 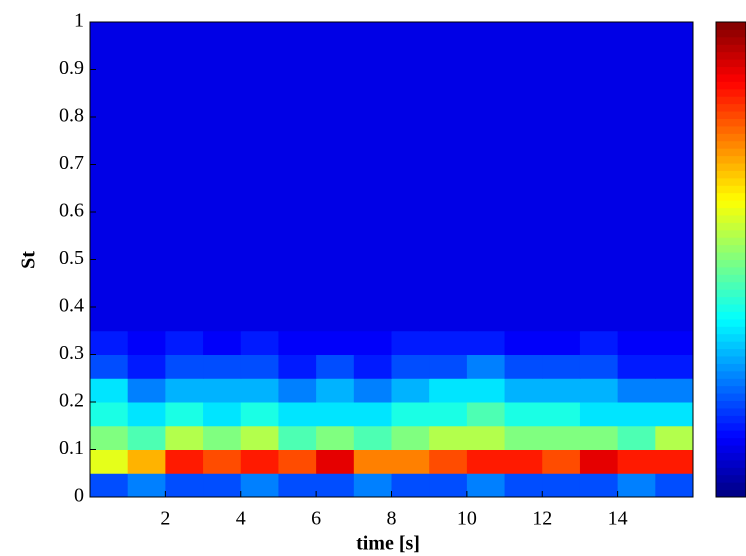 What do you see at coordinates (71, 353) in the screenshot?
I see `y-tick-label: 0.3` at bounding box center [71, 353].